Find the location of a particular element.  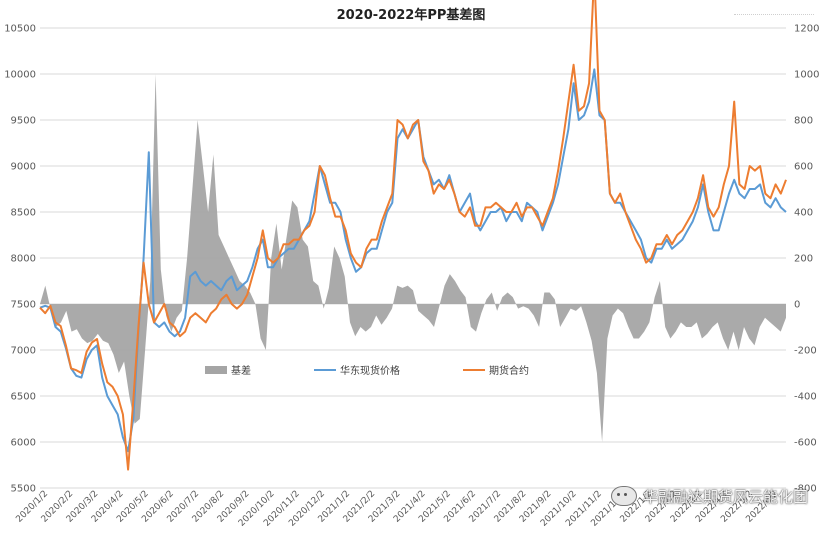

right-axis-tick-label: -600 is located at coordinates (805, 443).